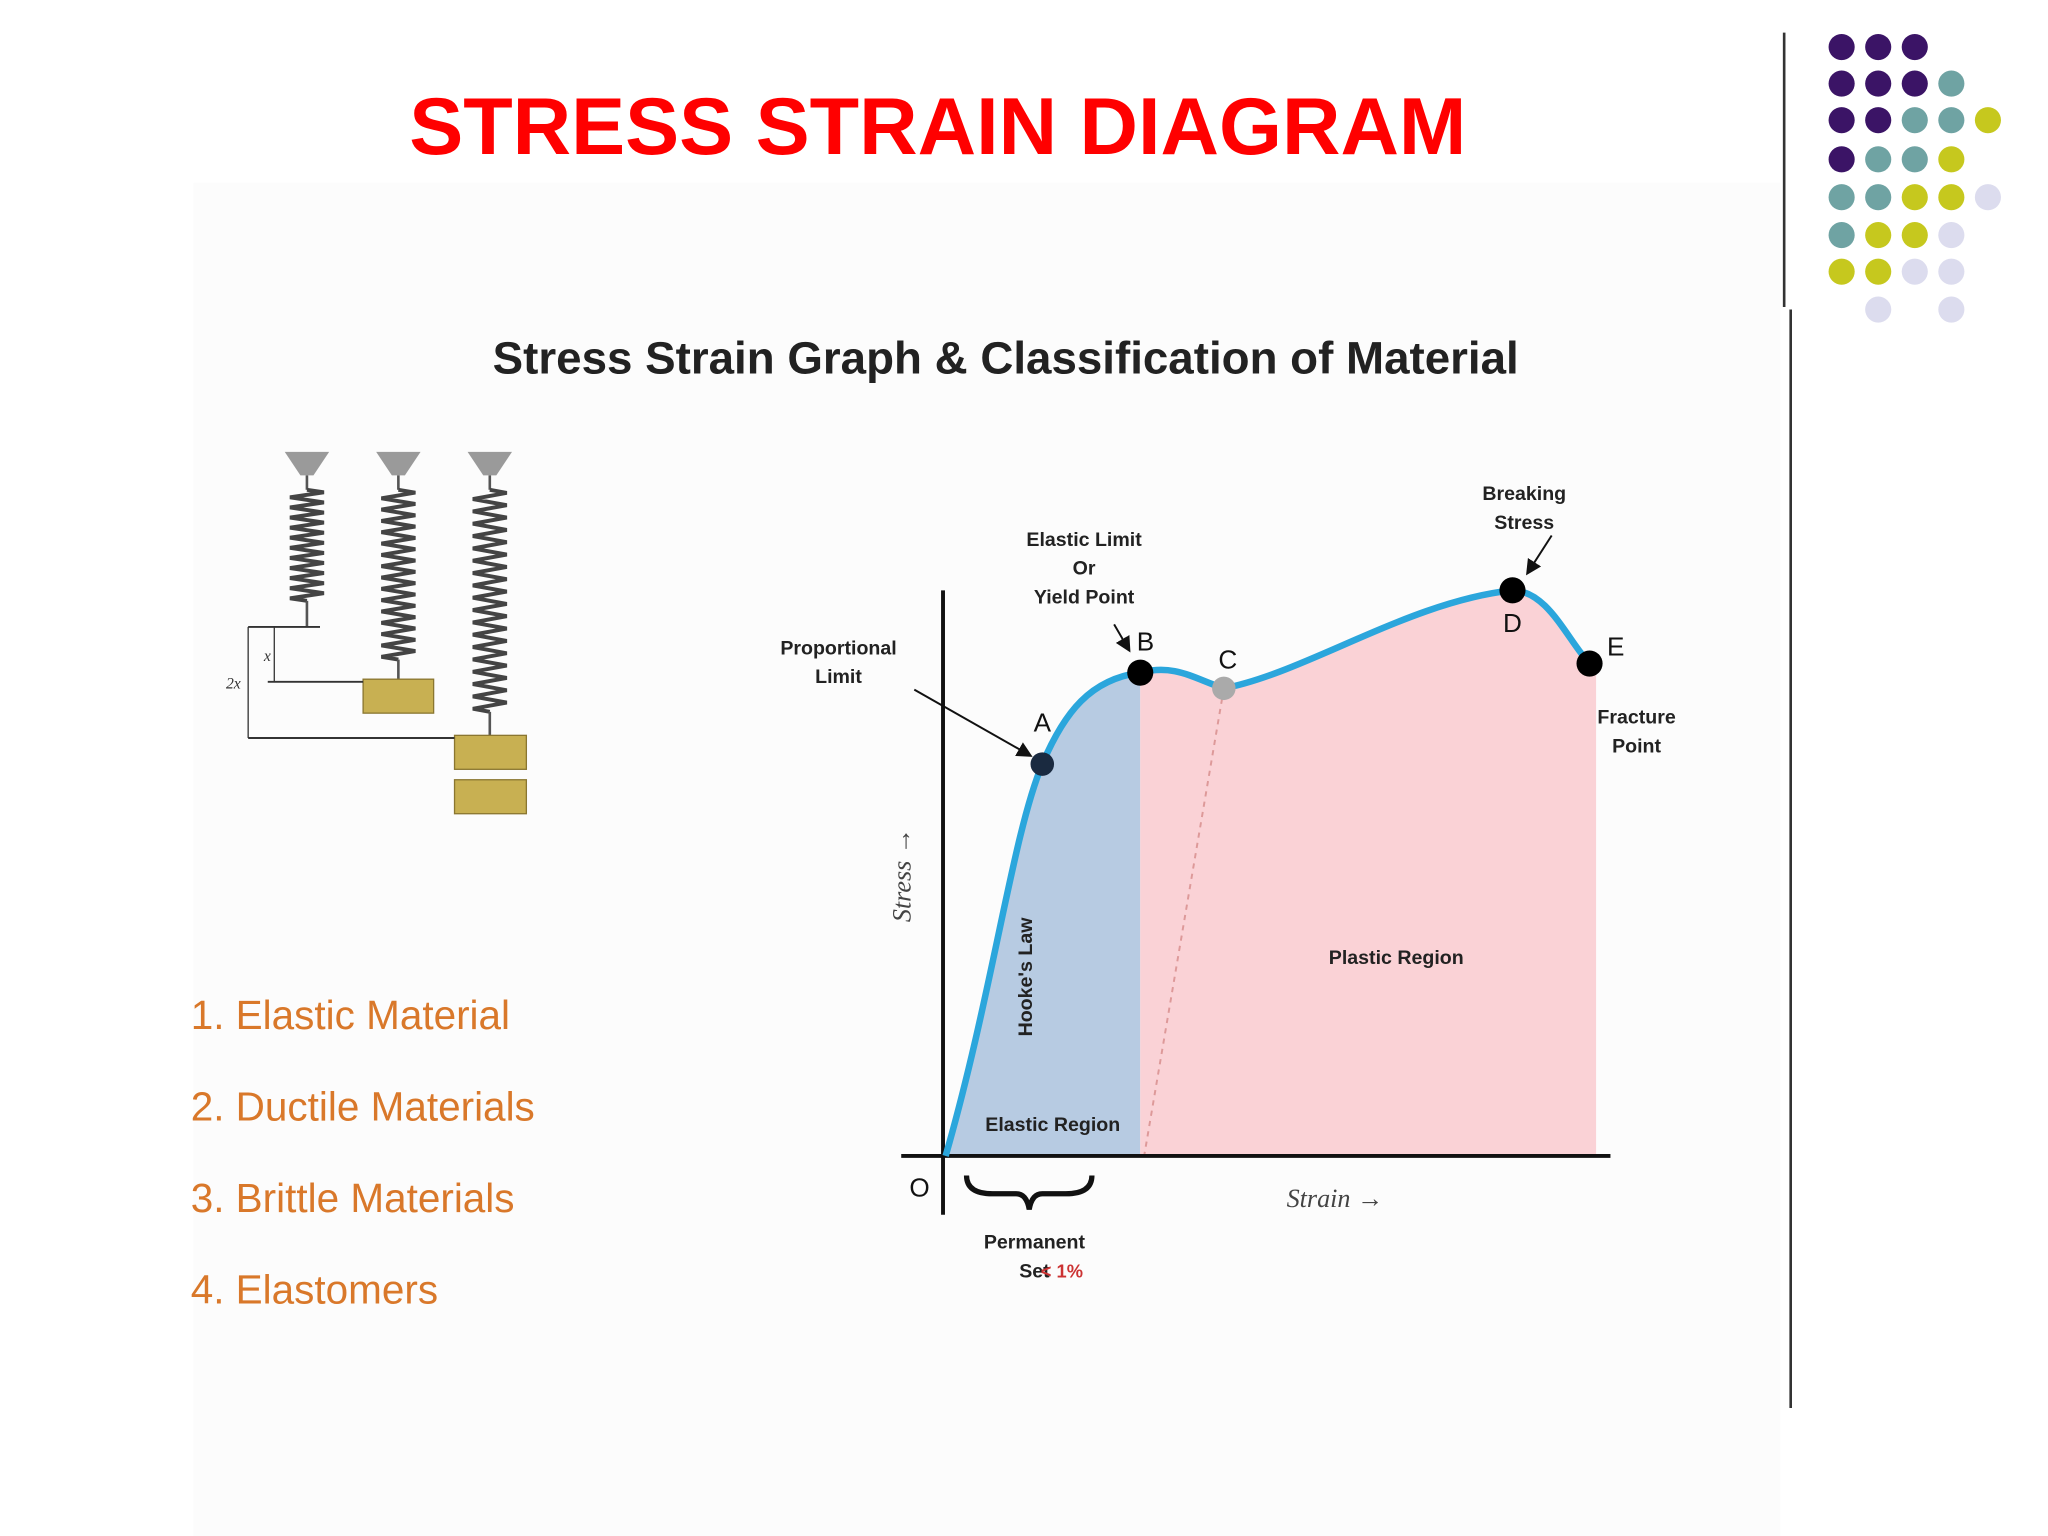 This screenshot has width=2048, height=1536. I want to click on elastic-limit-label: Yield Point, so click(1084, 597).